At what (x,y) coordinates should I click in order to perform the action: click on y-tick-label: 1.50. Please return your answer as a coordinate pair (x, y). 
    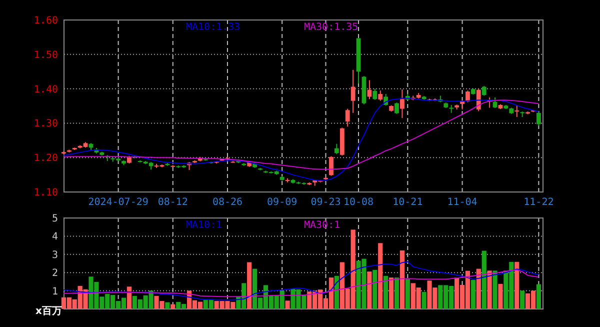
    Looking at the image, I should click on (46, 55).